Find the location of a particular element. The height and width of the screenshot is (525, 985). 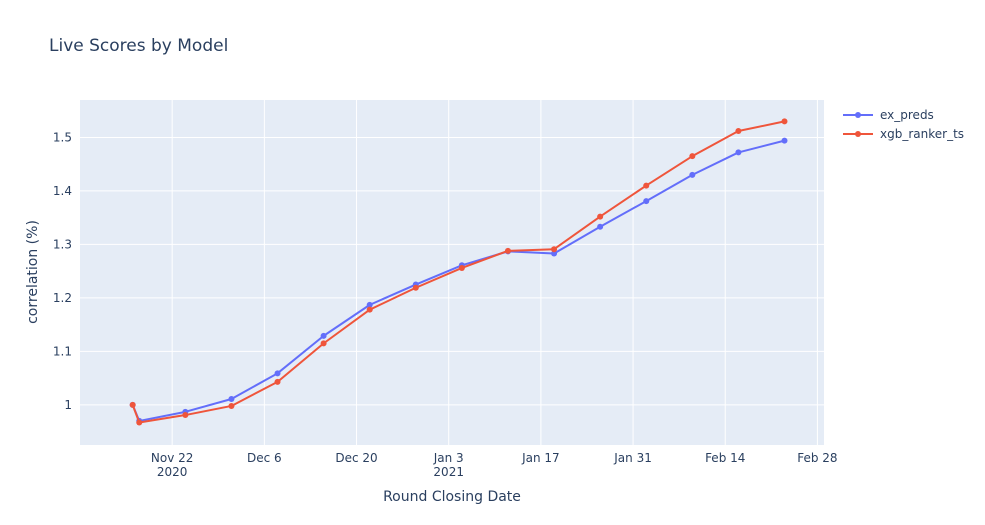

x-tick-year-label: 2021 is located at coordinates (448, 472).